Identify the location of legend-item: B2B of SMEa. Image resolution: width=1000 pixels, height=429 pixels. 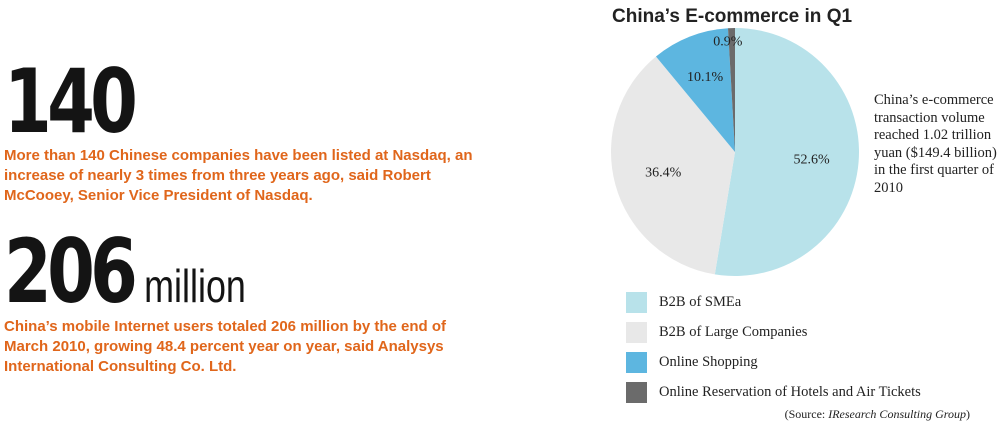
(773, 302).